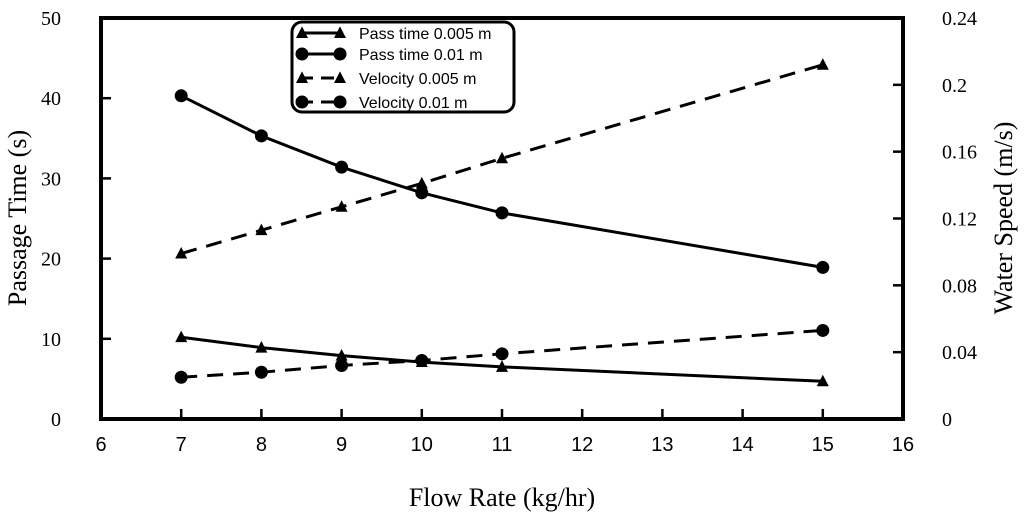  Describe the element at coordinates (823, 445) in the screenshot. I see `x-tick-label: 15` at that location.